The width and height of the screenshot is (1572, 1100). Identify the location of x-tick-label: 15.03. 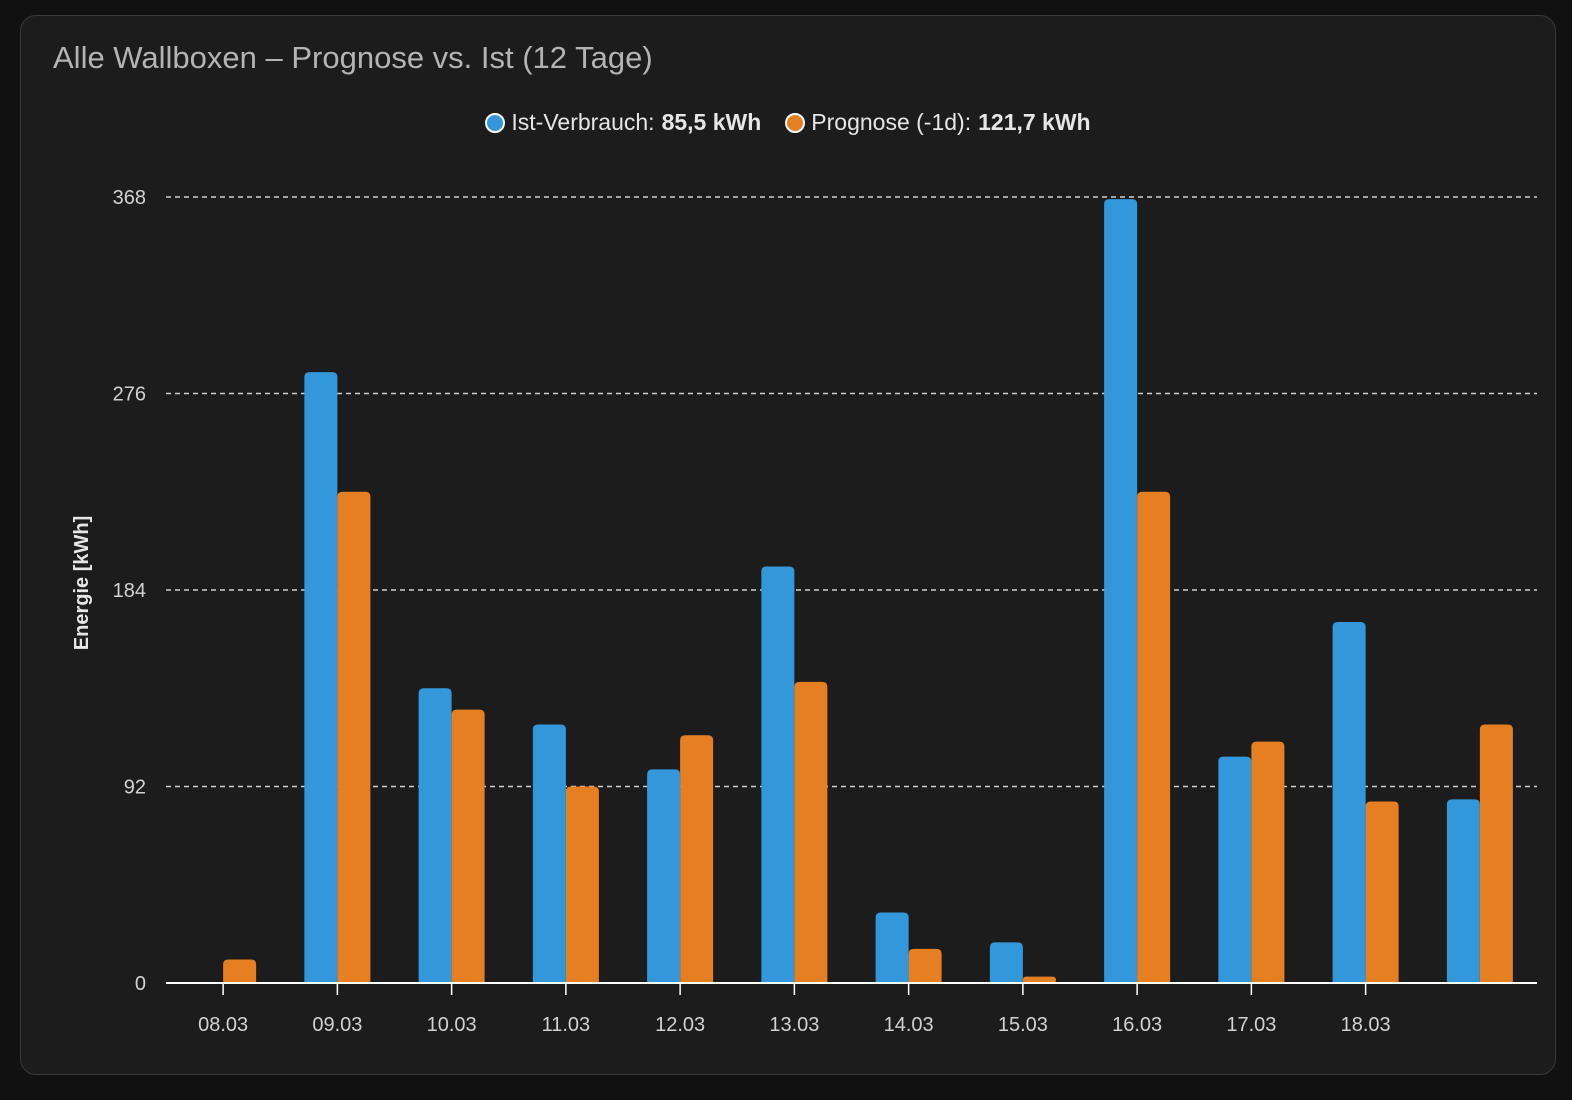
(1023, 1025).